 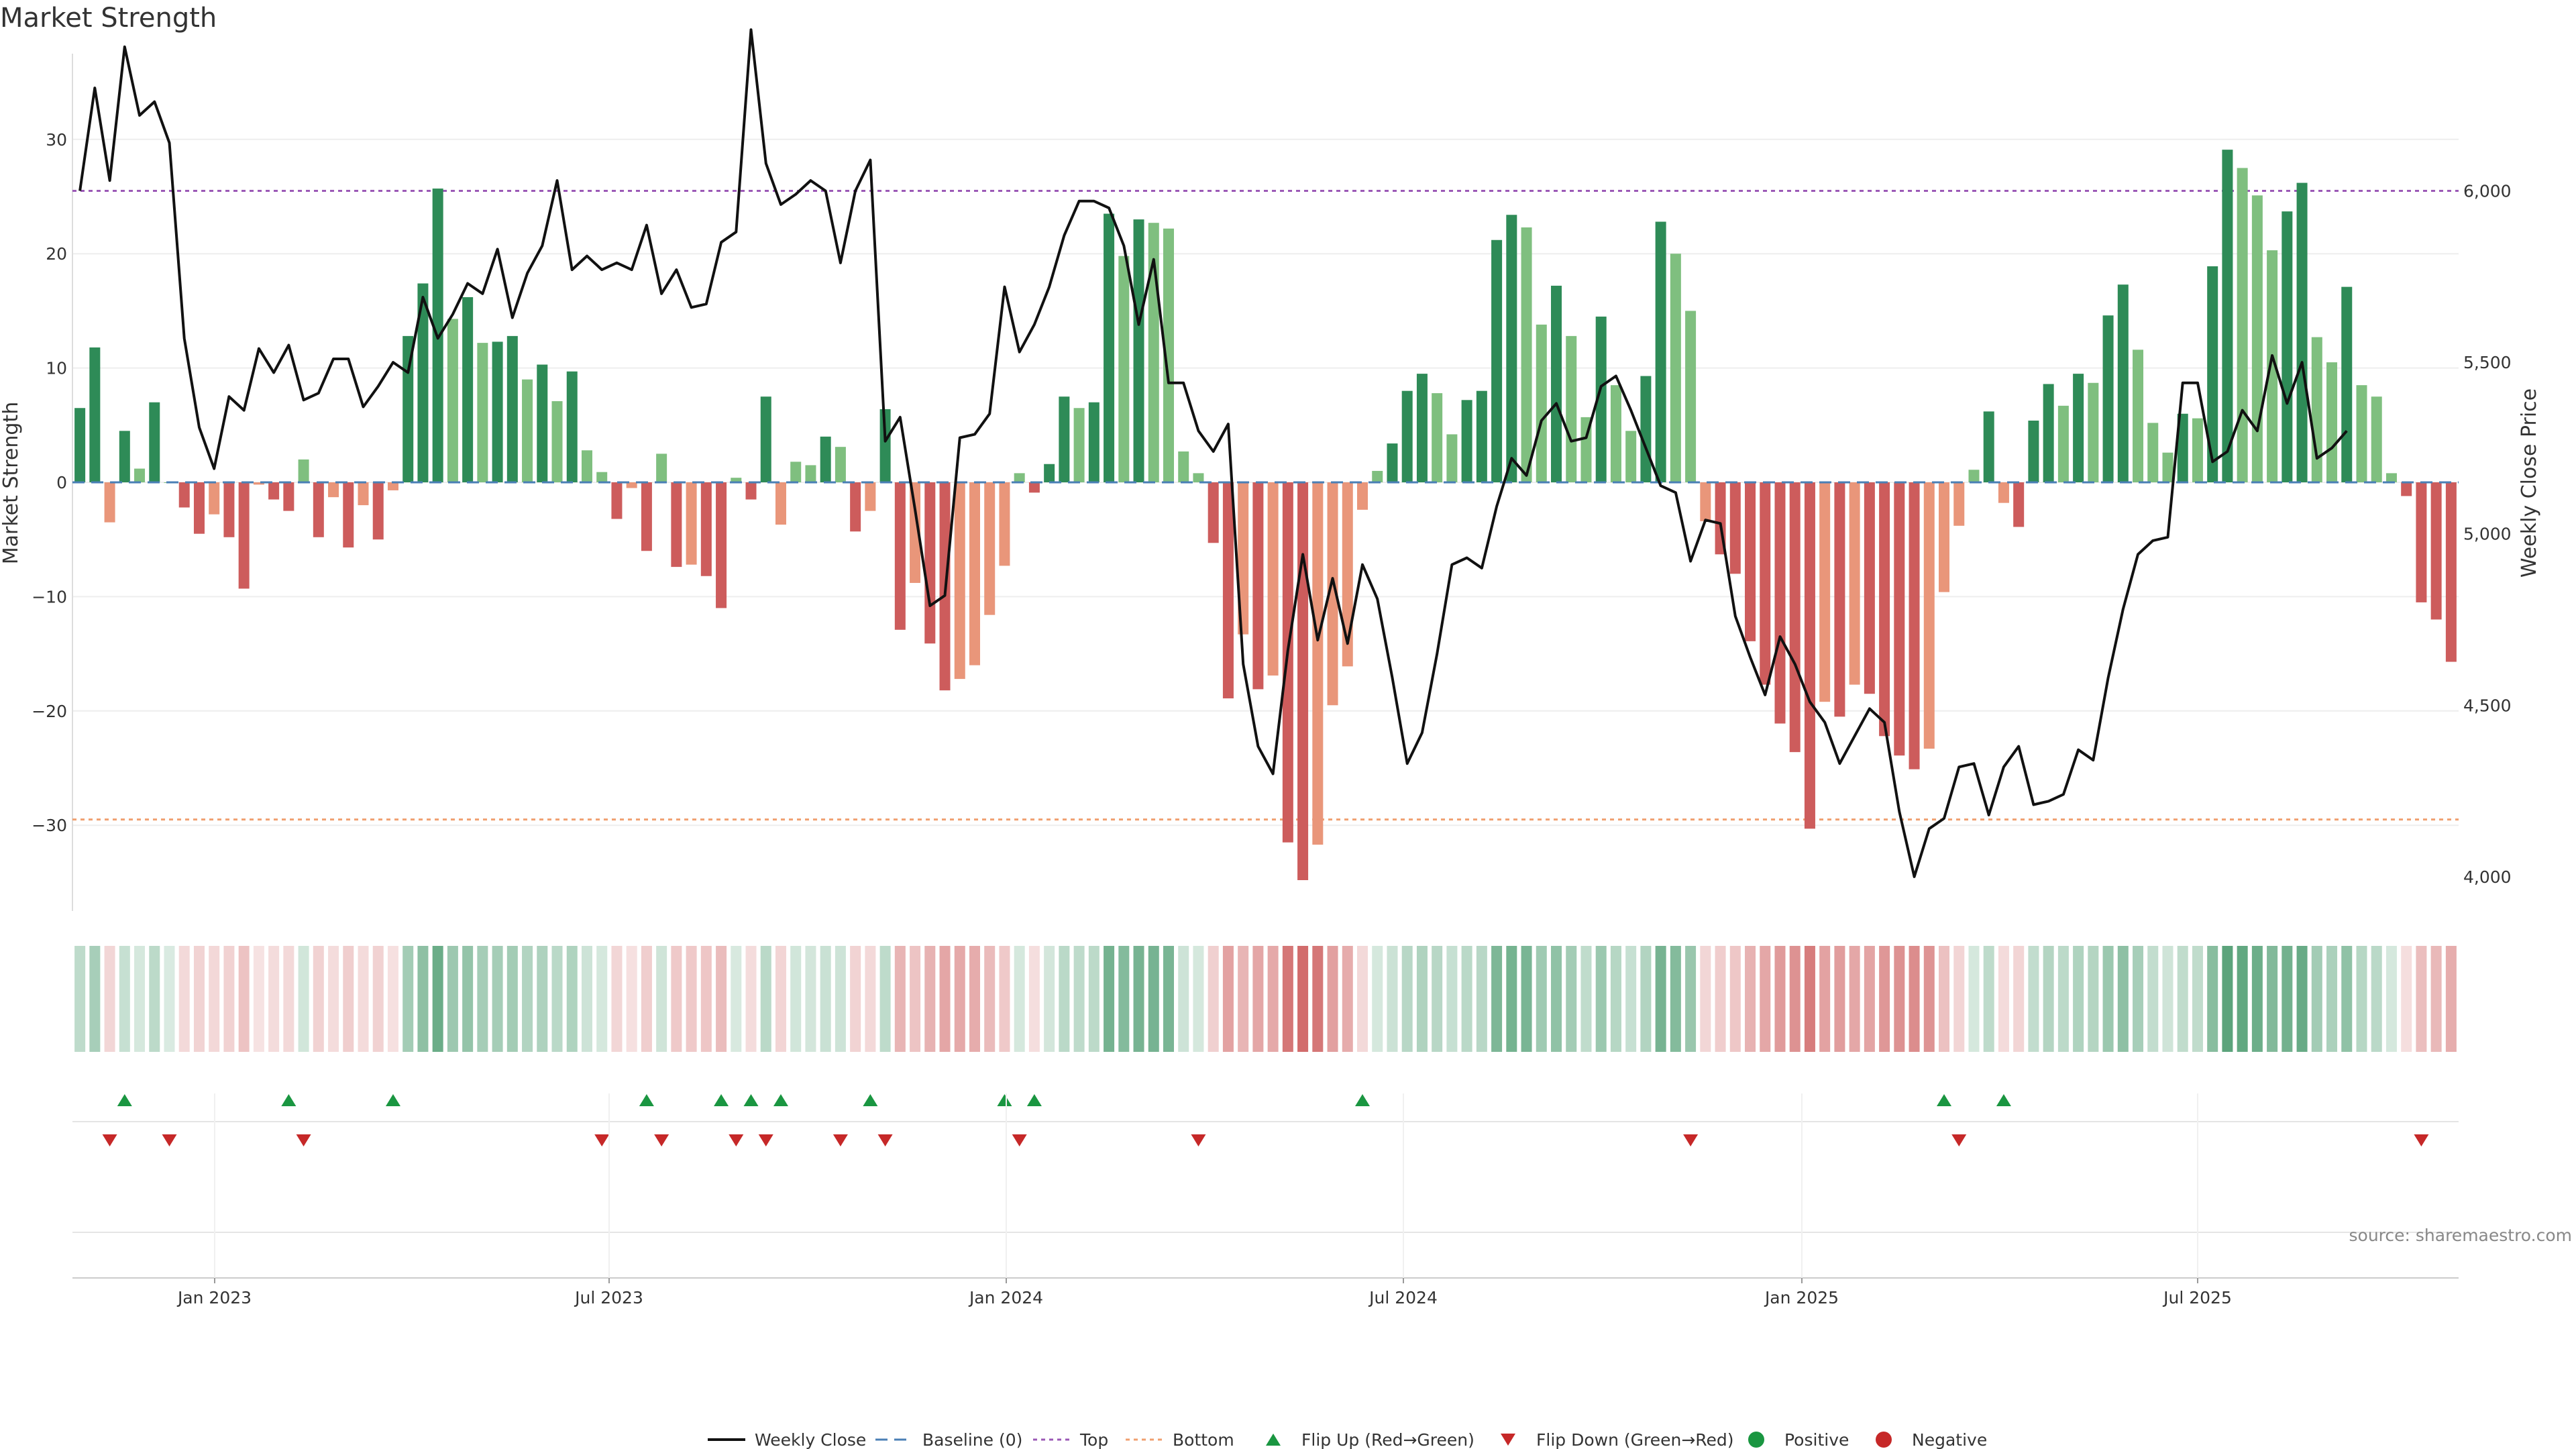 I want to click on flip-up-marker, so click(x=721, y=1100).